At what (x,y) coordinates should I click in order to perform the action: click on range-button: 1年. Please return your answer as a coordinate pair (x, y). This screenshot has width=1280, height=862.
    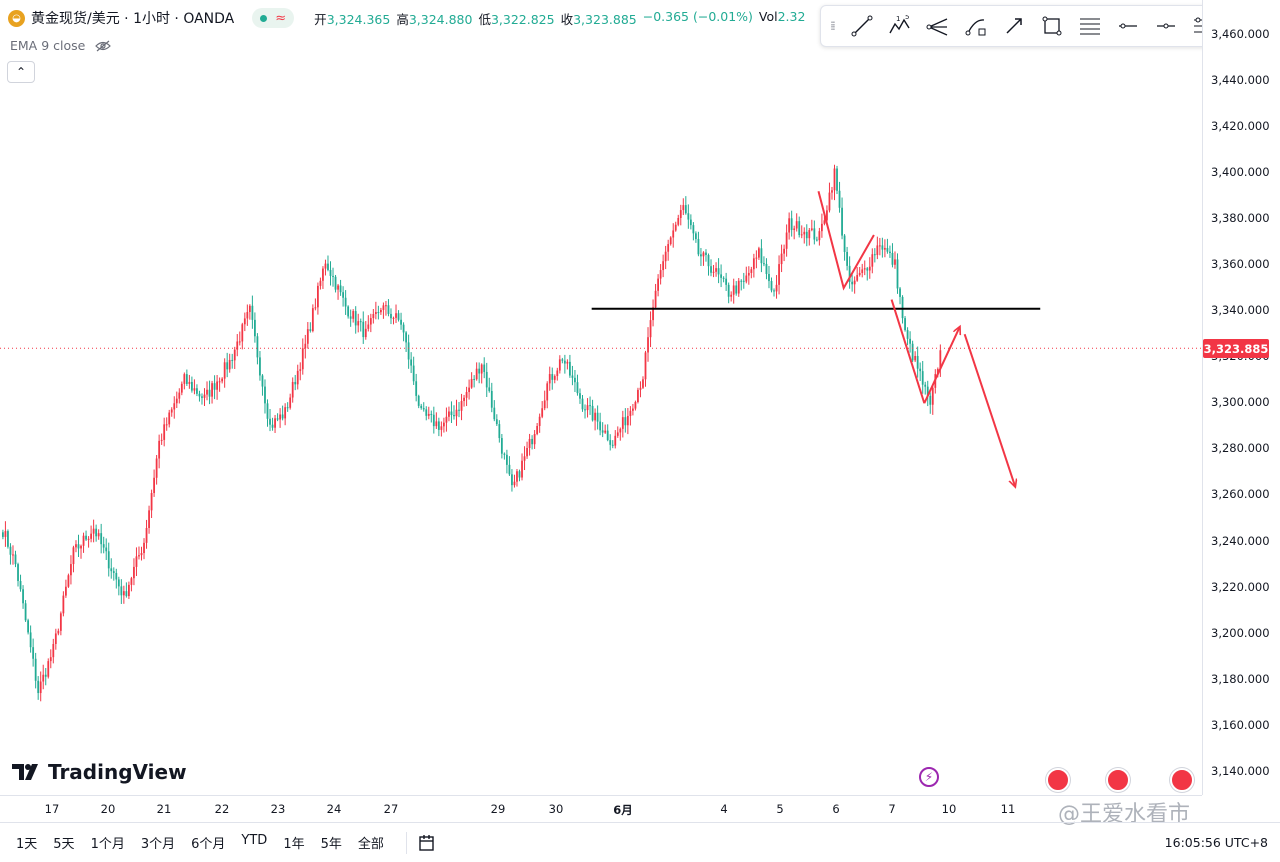
    Looking at the image, I should click on (294, 844).